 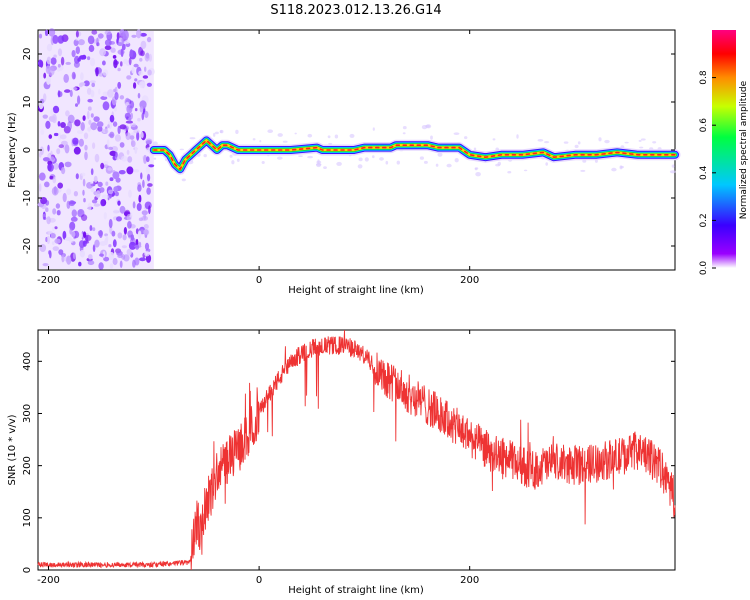 I want to click on ridge-trace, so click(x=414, y=154).